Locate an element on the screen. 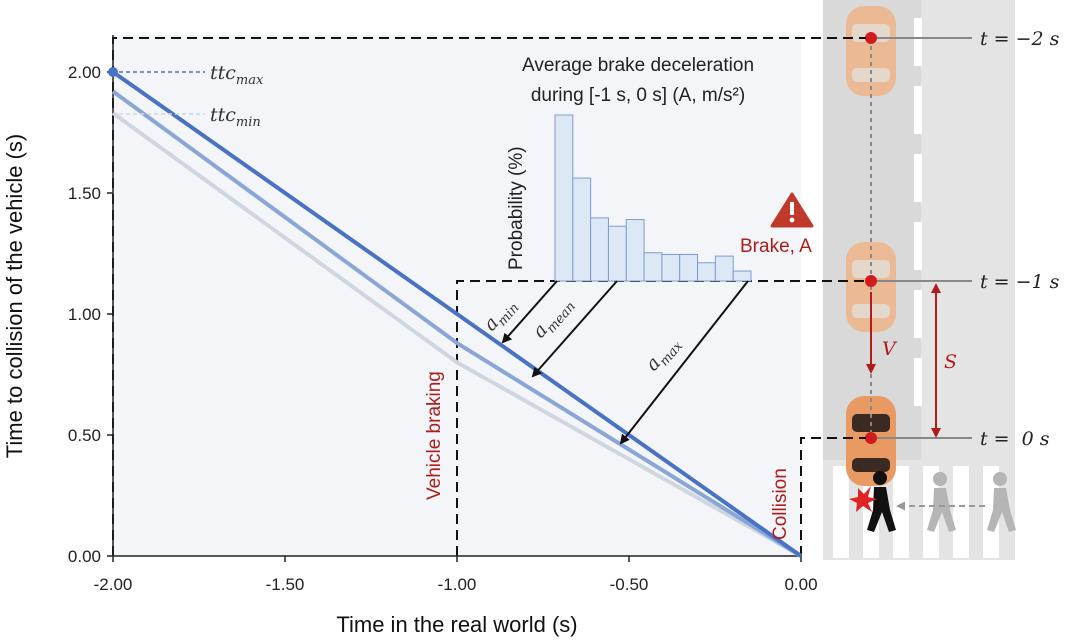 This screenshot has height=640, width=1080. histogram-title-line1: Average brake deceleration is located at coordinates (638, 65).